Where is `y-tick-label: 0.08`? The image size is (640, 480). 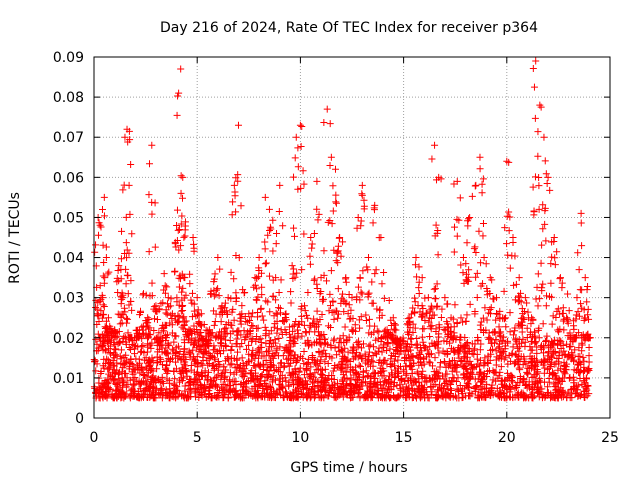 y-tick-label: 0.08 is located at coordinates (68, 98).